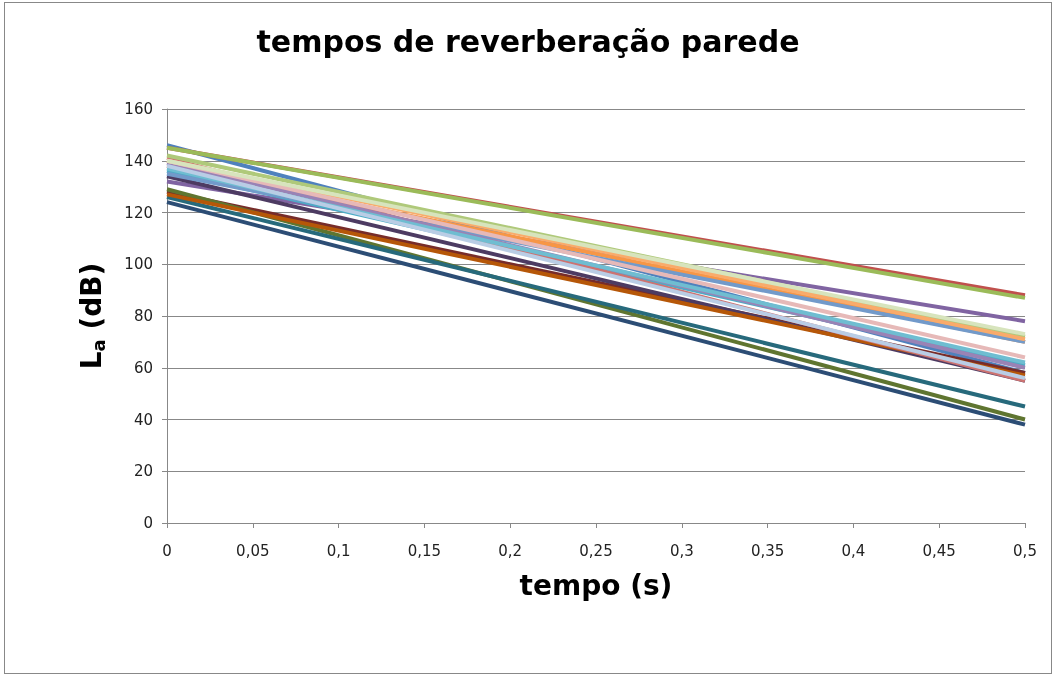  Describe the element at coordinates (167, 550) in the screenshot. I see `x-tick-label: 0` at that location.